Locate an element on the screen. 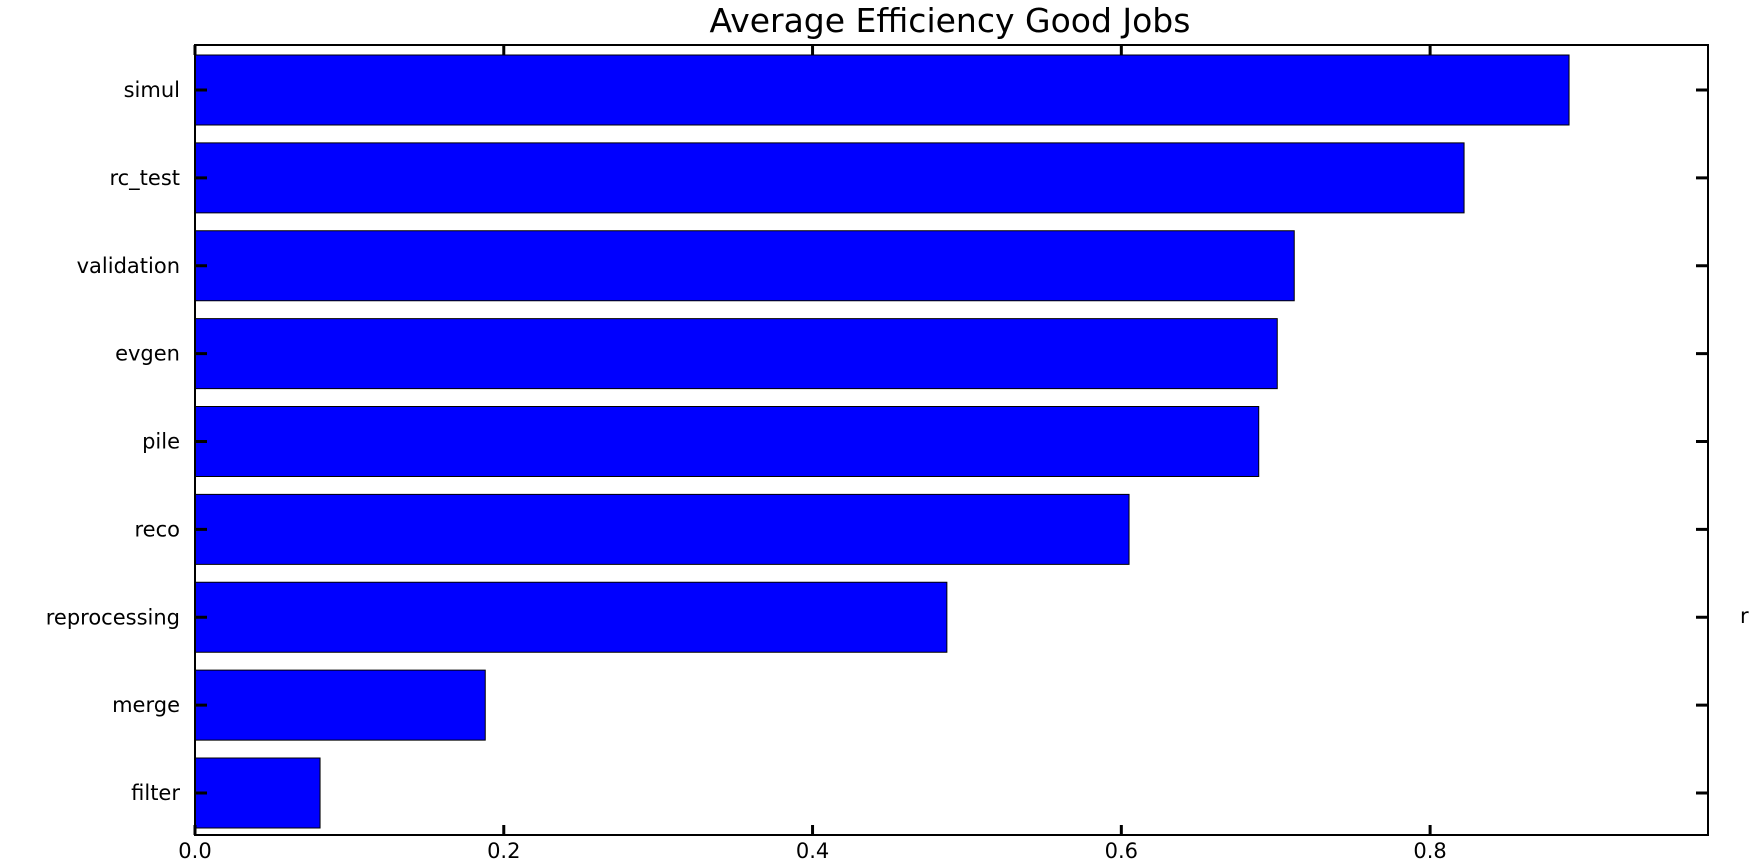 The width and height of the screenshot is (1756, 865). y-tick-label-simul: simul is located at coordinates (152, 90).